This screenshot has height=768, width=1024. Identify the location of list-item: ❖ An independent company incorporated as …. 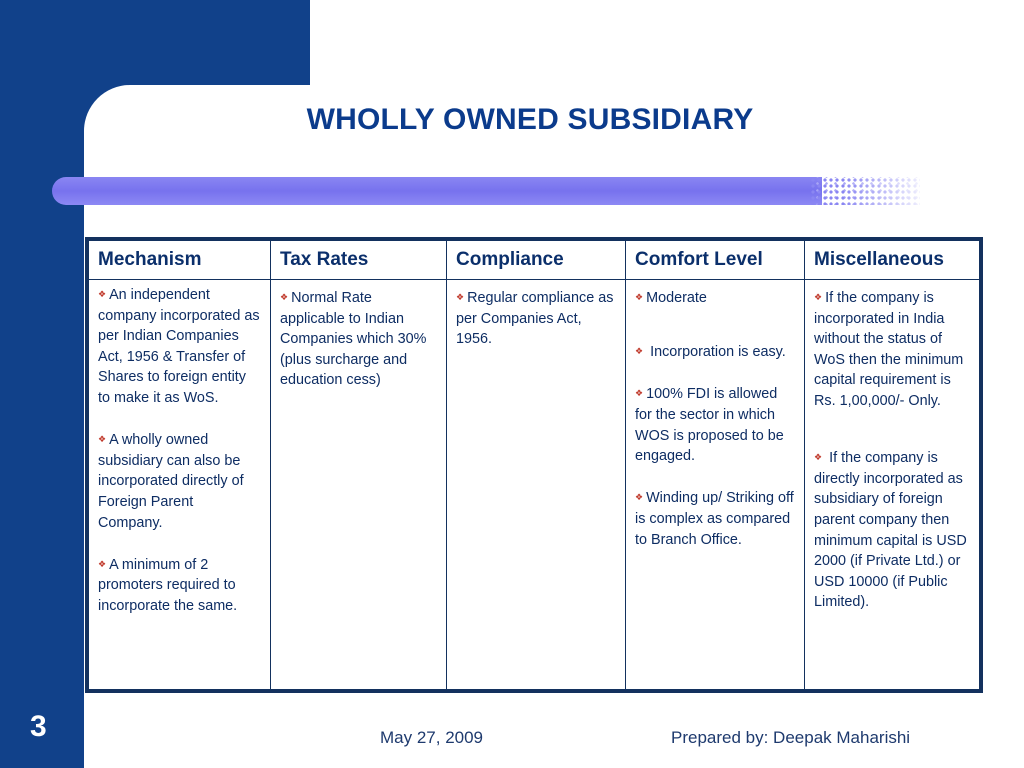
(179, 346).